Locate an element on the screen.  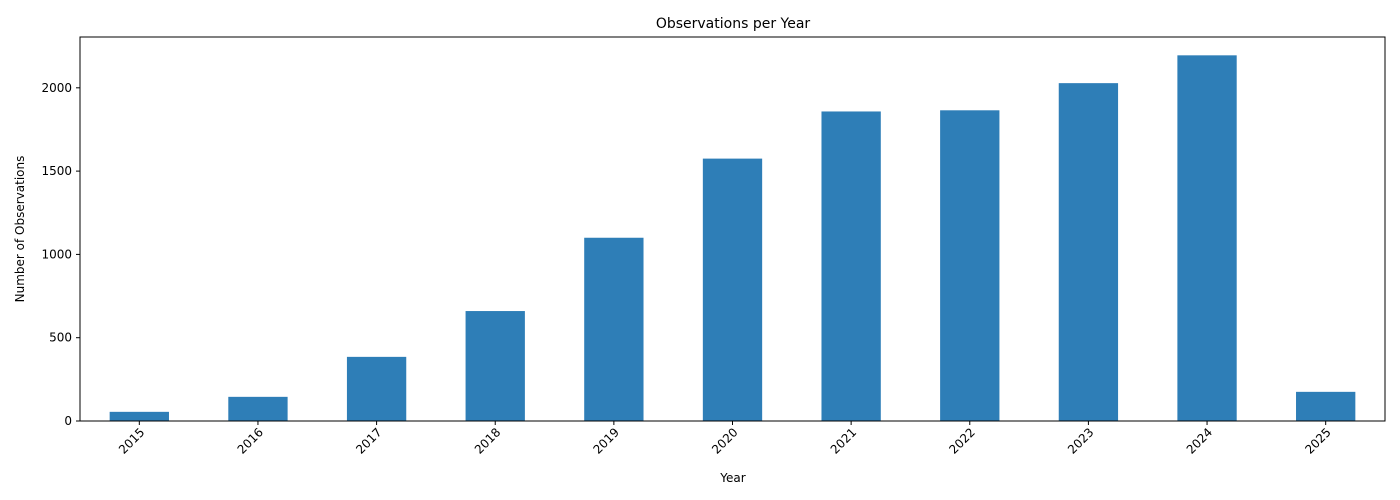
bar-2022 is located at coordinates (970, 266).